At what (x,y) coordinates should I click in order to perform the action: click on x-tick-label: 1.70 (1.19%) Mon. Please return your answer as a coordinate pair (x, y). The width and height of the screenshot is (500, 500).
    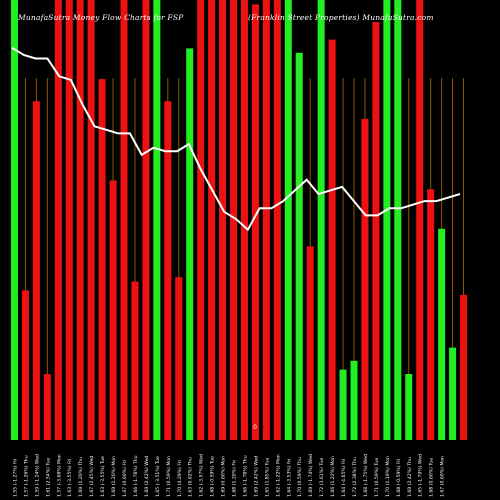
    Looking at the image, I should click on (388, 476).